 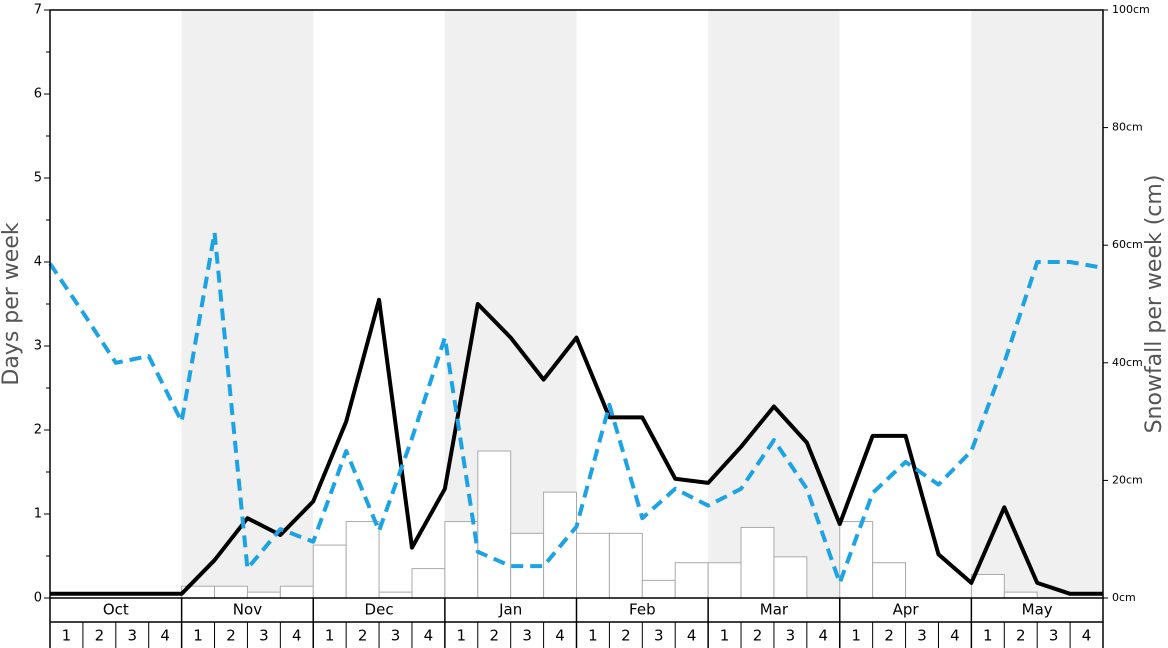 I want to click on y2-tick-label: 0cm, so click(x=1124, y=597).